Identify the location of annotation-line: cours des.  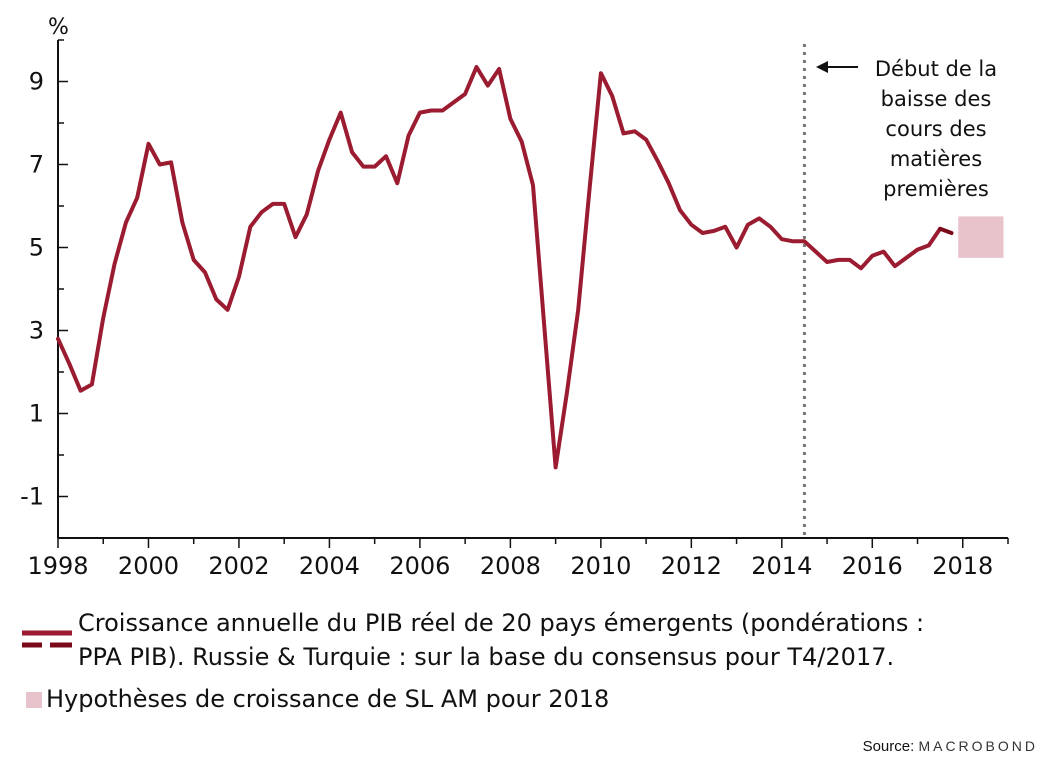
(935, 129).